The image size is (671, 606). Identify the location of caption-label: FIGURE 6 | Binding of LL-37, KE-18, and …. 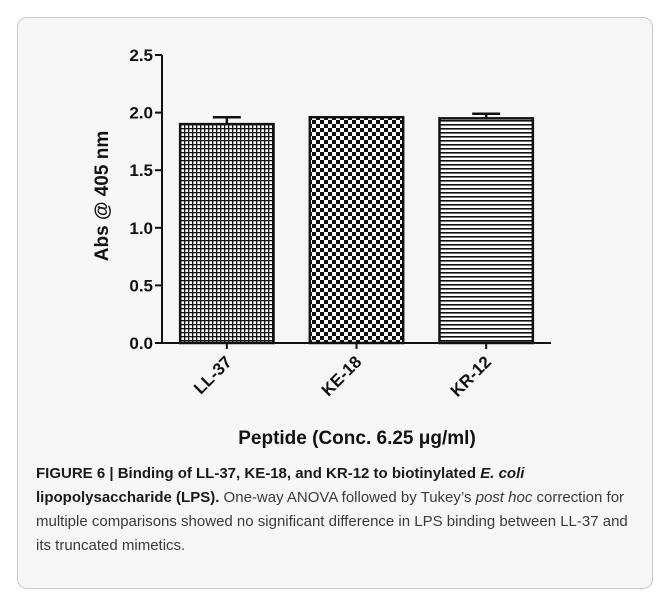
(258, 473).